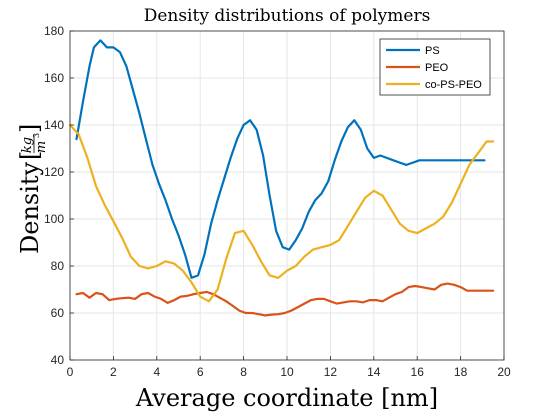 The width and height of the screenshot is (554, 415). Describe the element at coordinates (30, 207) in the screenshot. I see `y-axis-label: Density` at that location.